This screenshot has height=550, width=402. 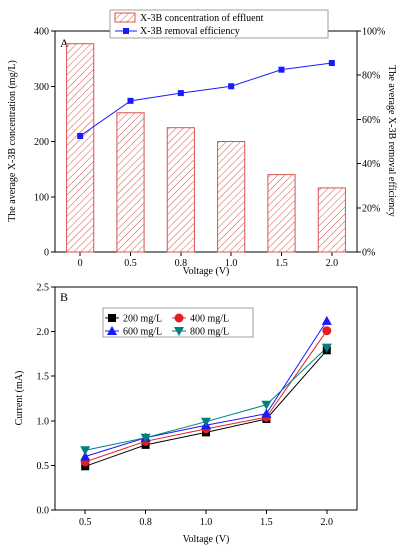 I want to click on chart-a-efficiency-polyline, so click(x=205, y=99).